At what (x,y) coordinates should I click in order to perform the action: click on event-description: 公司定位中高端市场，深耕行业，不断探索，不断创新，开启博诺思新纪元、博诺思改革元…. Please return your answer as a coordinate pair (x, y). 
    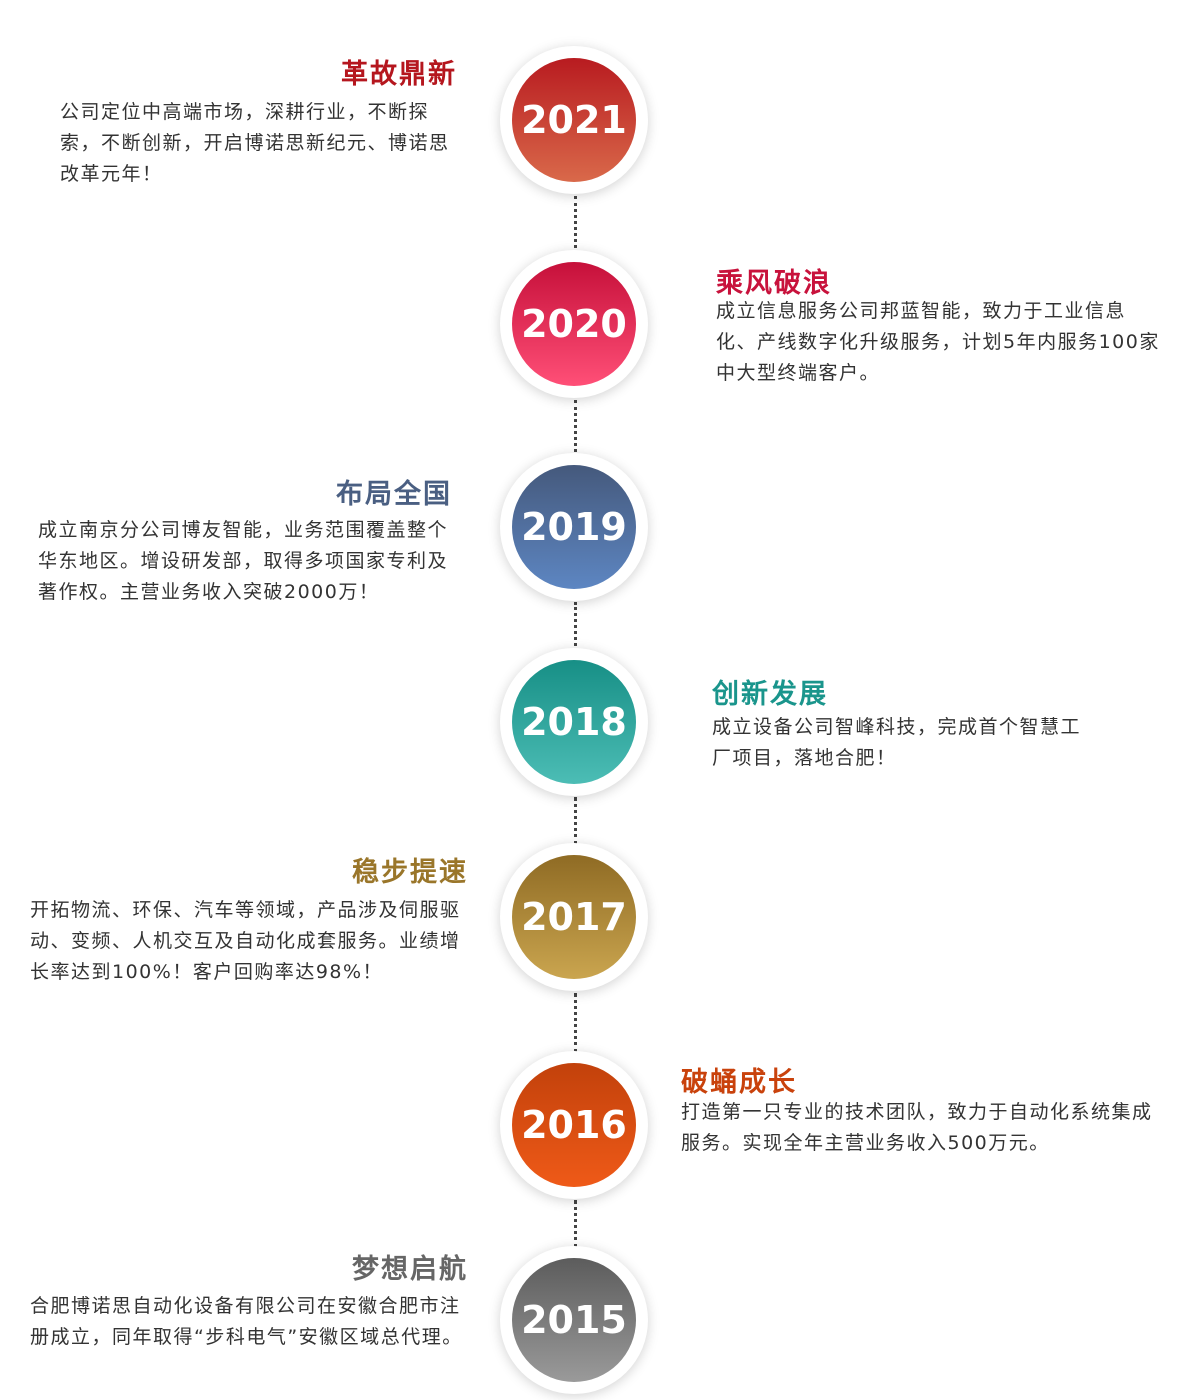
    Looking at the image, I should click on (255, 143).